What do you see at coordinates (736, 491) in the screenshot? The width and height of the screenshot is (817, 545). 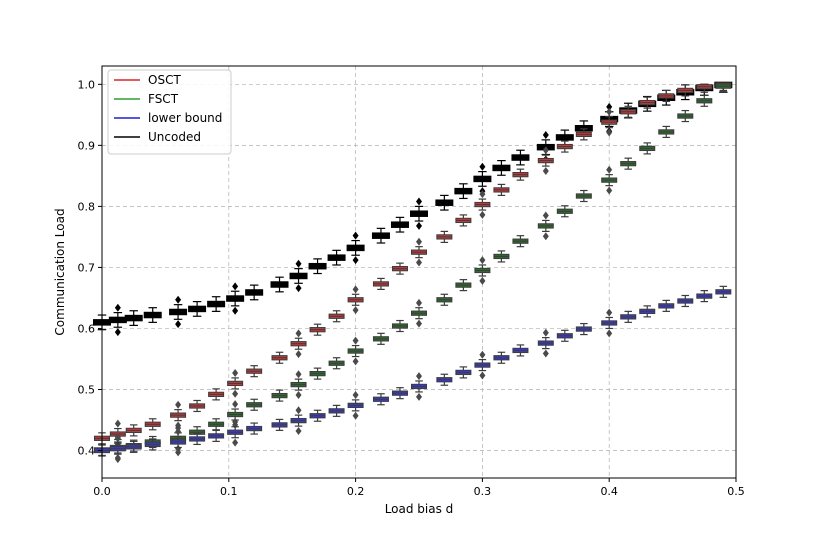 I see `x-tick-label: 0.5` at bounding box center [736, 491].